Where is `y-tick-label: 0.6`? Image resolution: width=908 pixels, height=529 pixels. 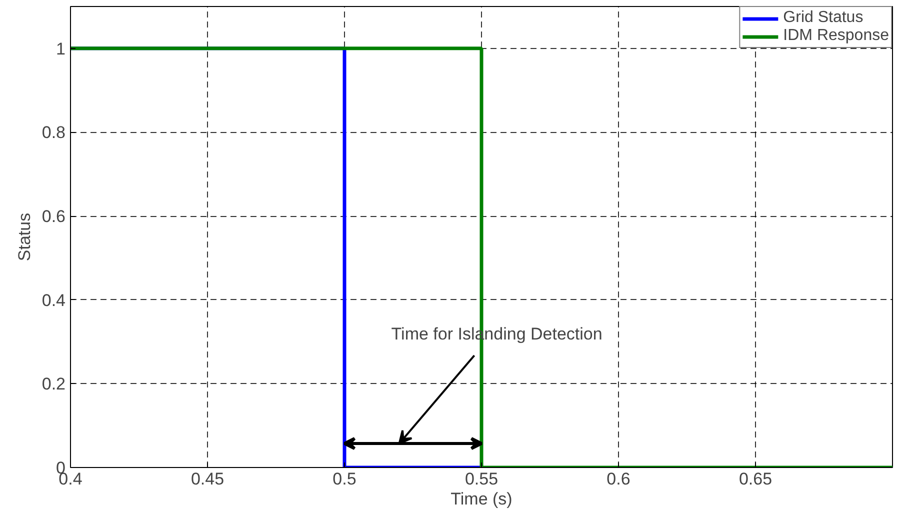 y-tick-label: 0.6 is located at coordinates (54, 216).